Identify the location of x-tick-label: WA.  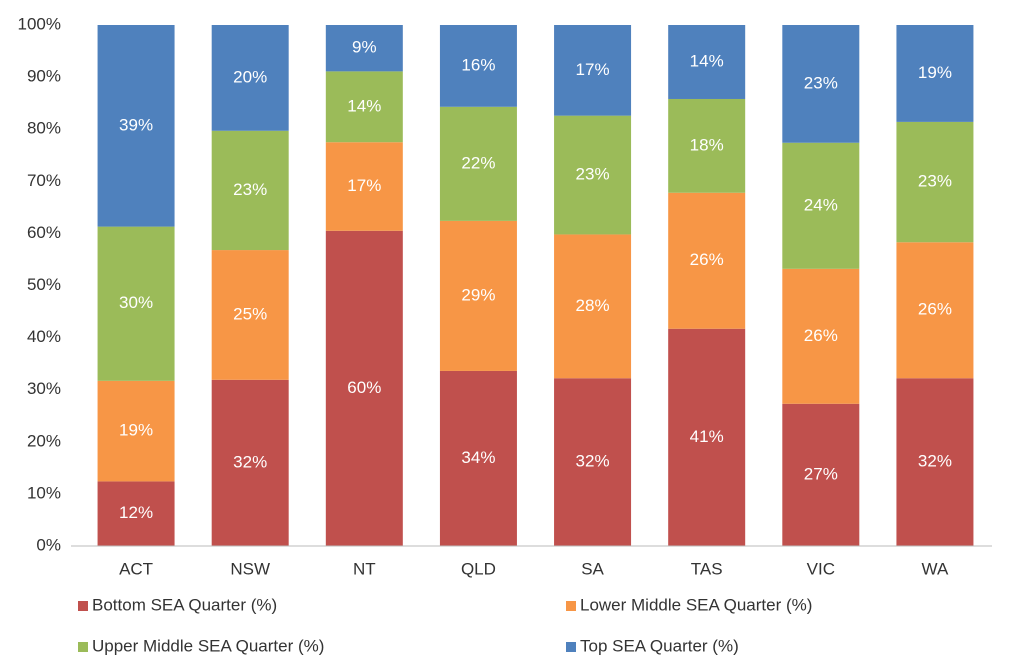
(935, 568).